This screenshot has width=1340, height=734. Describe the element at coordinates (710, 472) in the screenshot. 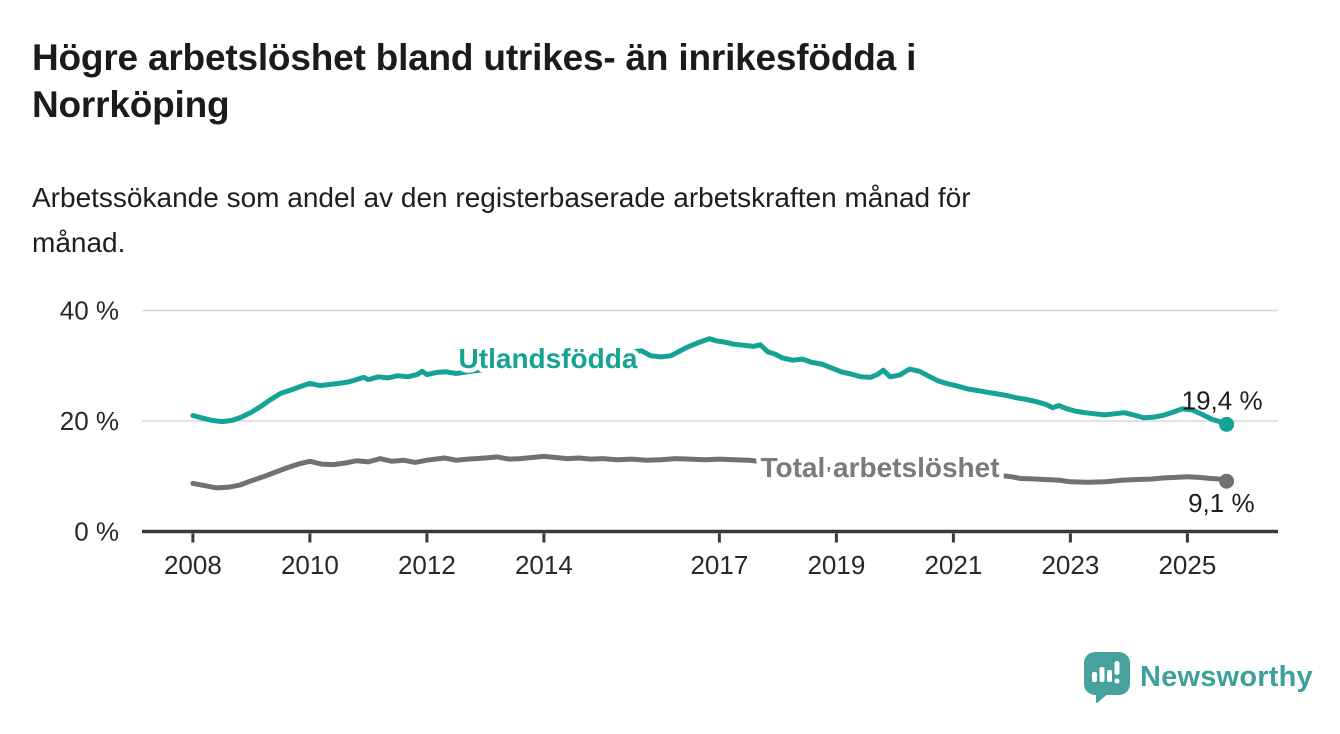

I see `total-arbetsl-shet-line` at that location.